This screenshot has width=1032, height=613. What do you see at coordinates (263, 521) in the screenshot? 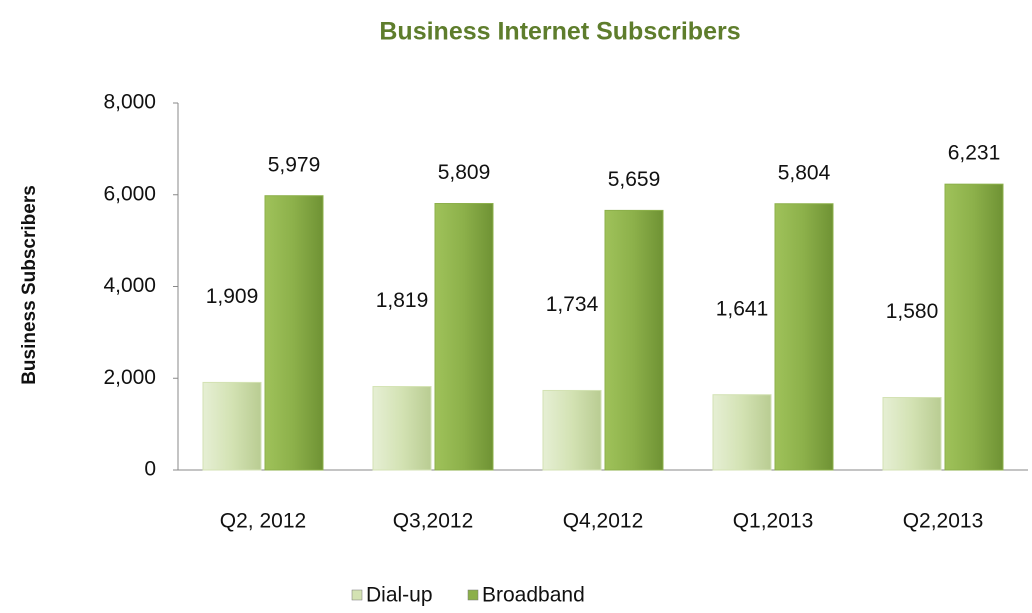
I see `x-tick-label: Q2, 2012` at bounding box center [263, 521].